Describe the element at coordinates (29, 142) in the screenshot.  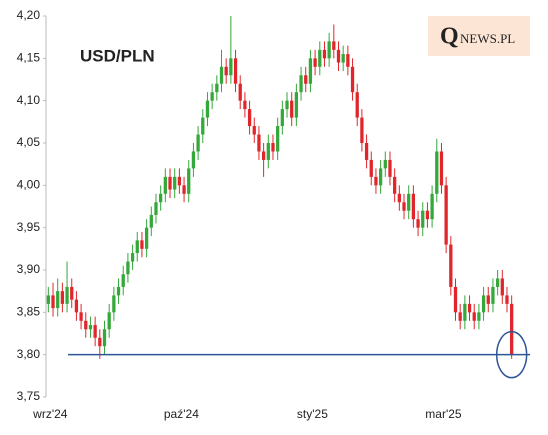
I see `y-tick-label: 4,05` at that location.